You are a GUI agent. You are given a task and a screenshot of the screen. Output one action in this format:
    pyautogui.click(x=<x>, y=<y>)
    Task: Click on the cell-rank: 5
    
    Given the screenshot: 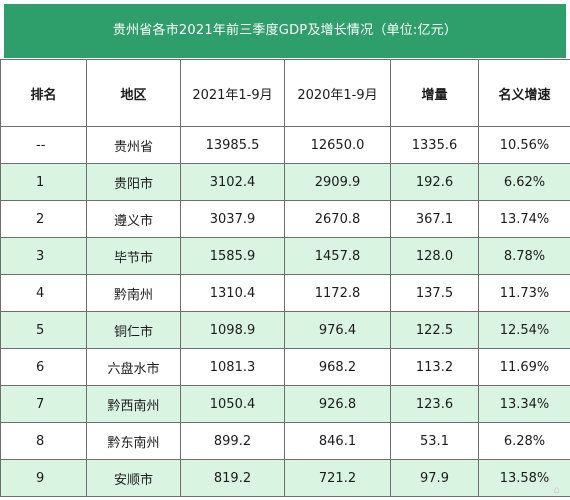 What is the action you would take?
    pyautogui.click(x=43, y=330)
    